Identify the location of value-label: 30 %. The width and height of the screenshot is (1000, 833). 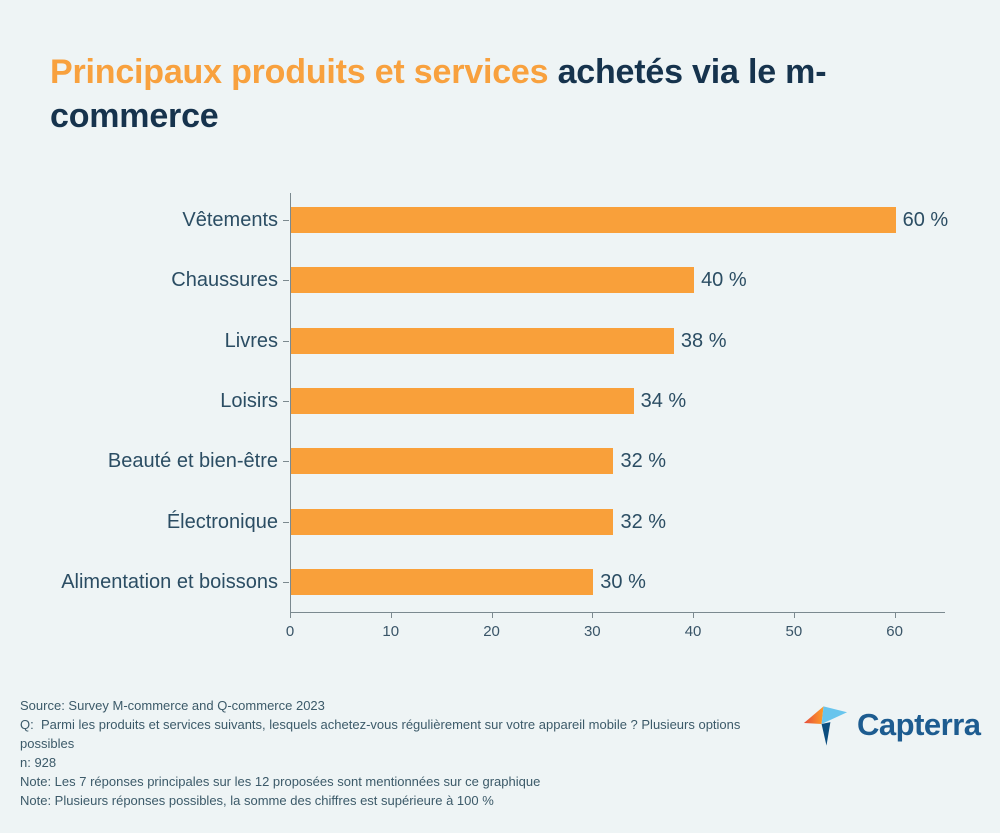
(623, 581).